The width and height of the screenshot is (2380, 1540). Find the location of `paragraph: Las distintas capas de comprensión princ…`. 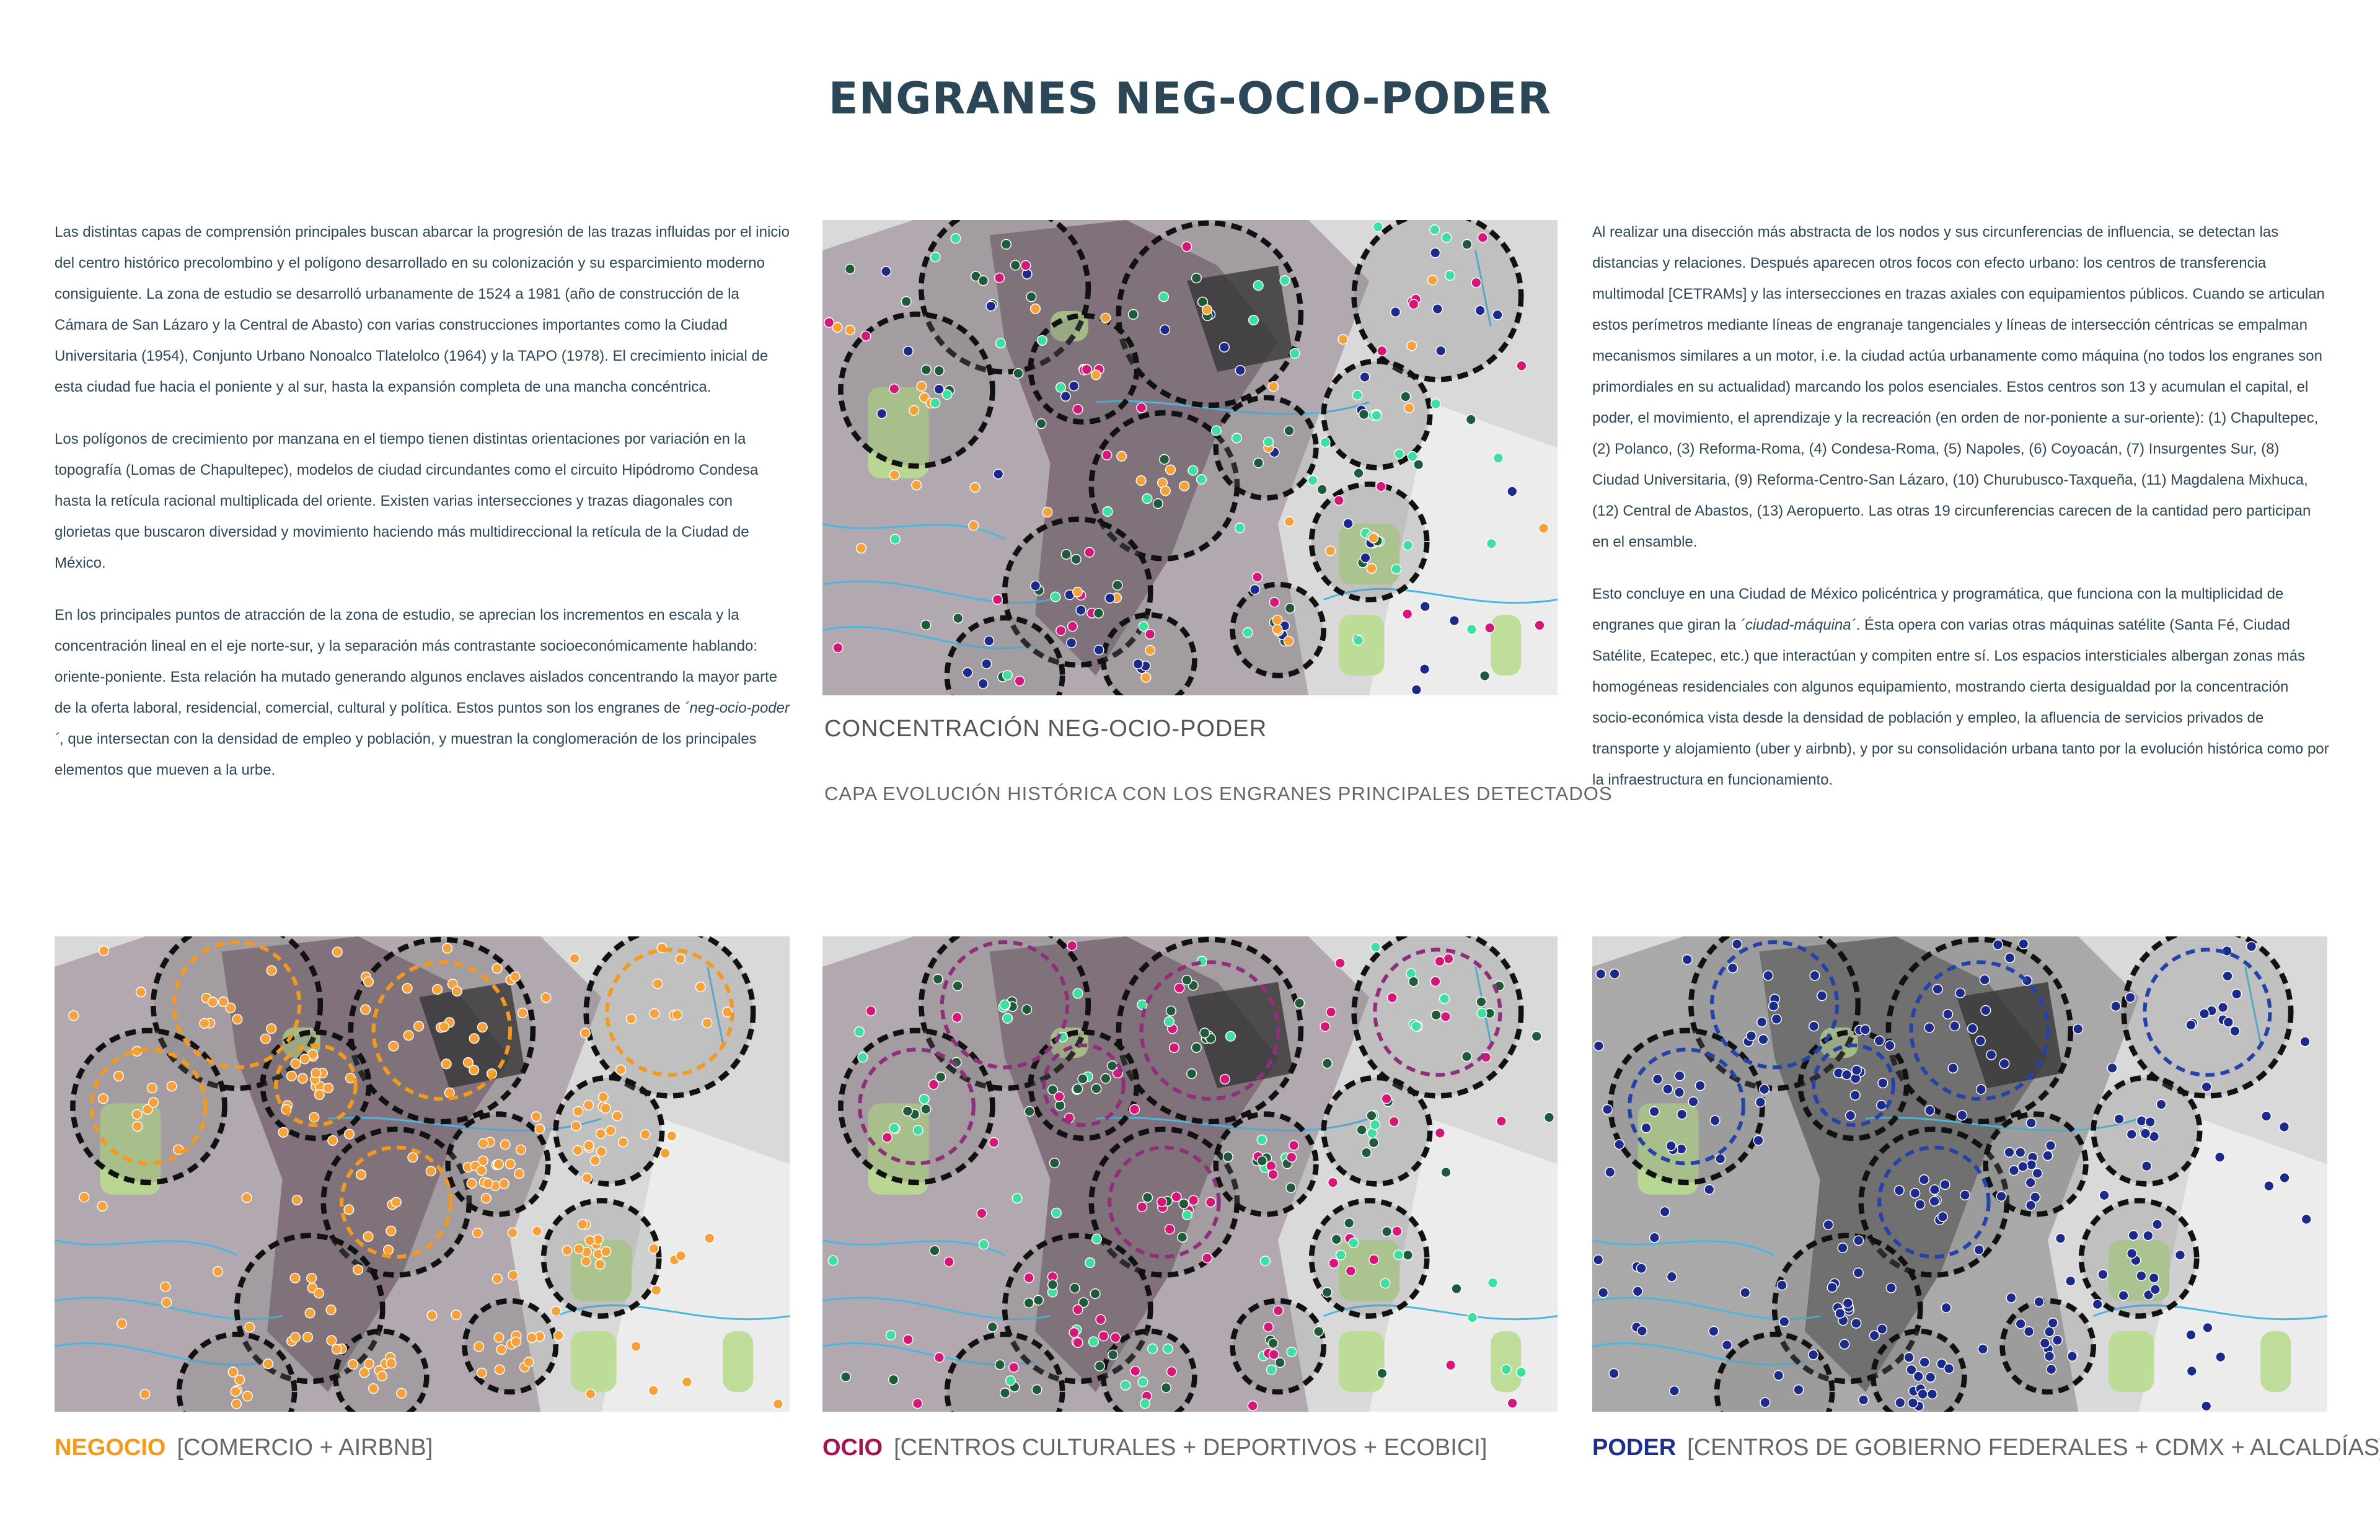

paragraph: Las distintas capas de comprensión princ… is located at coordinates (422, 309).